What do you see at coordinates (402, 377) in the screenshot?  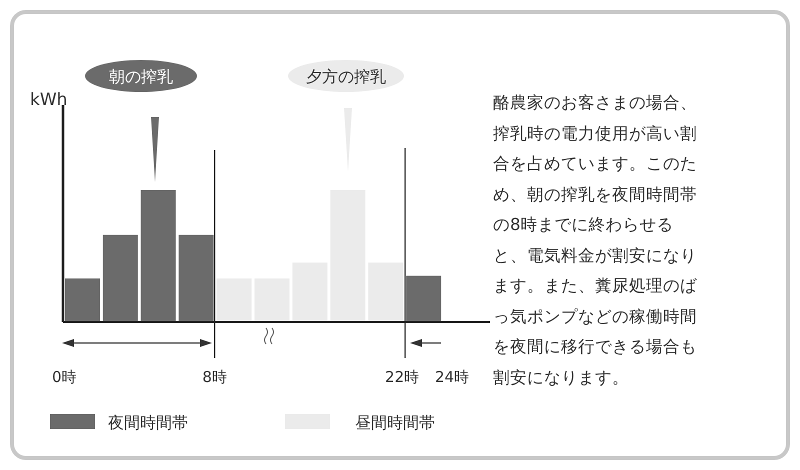 I see `text: 22時` at bounding box center [402, 377].